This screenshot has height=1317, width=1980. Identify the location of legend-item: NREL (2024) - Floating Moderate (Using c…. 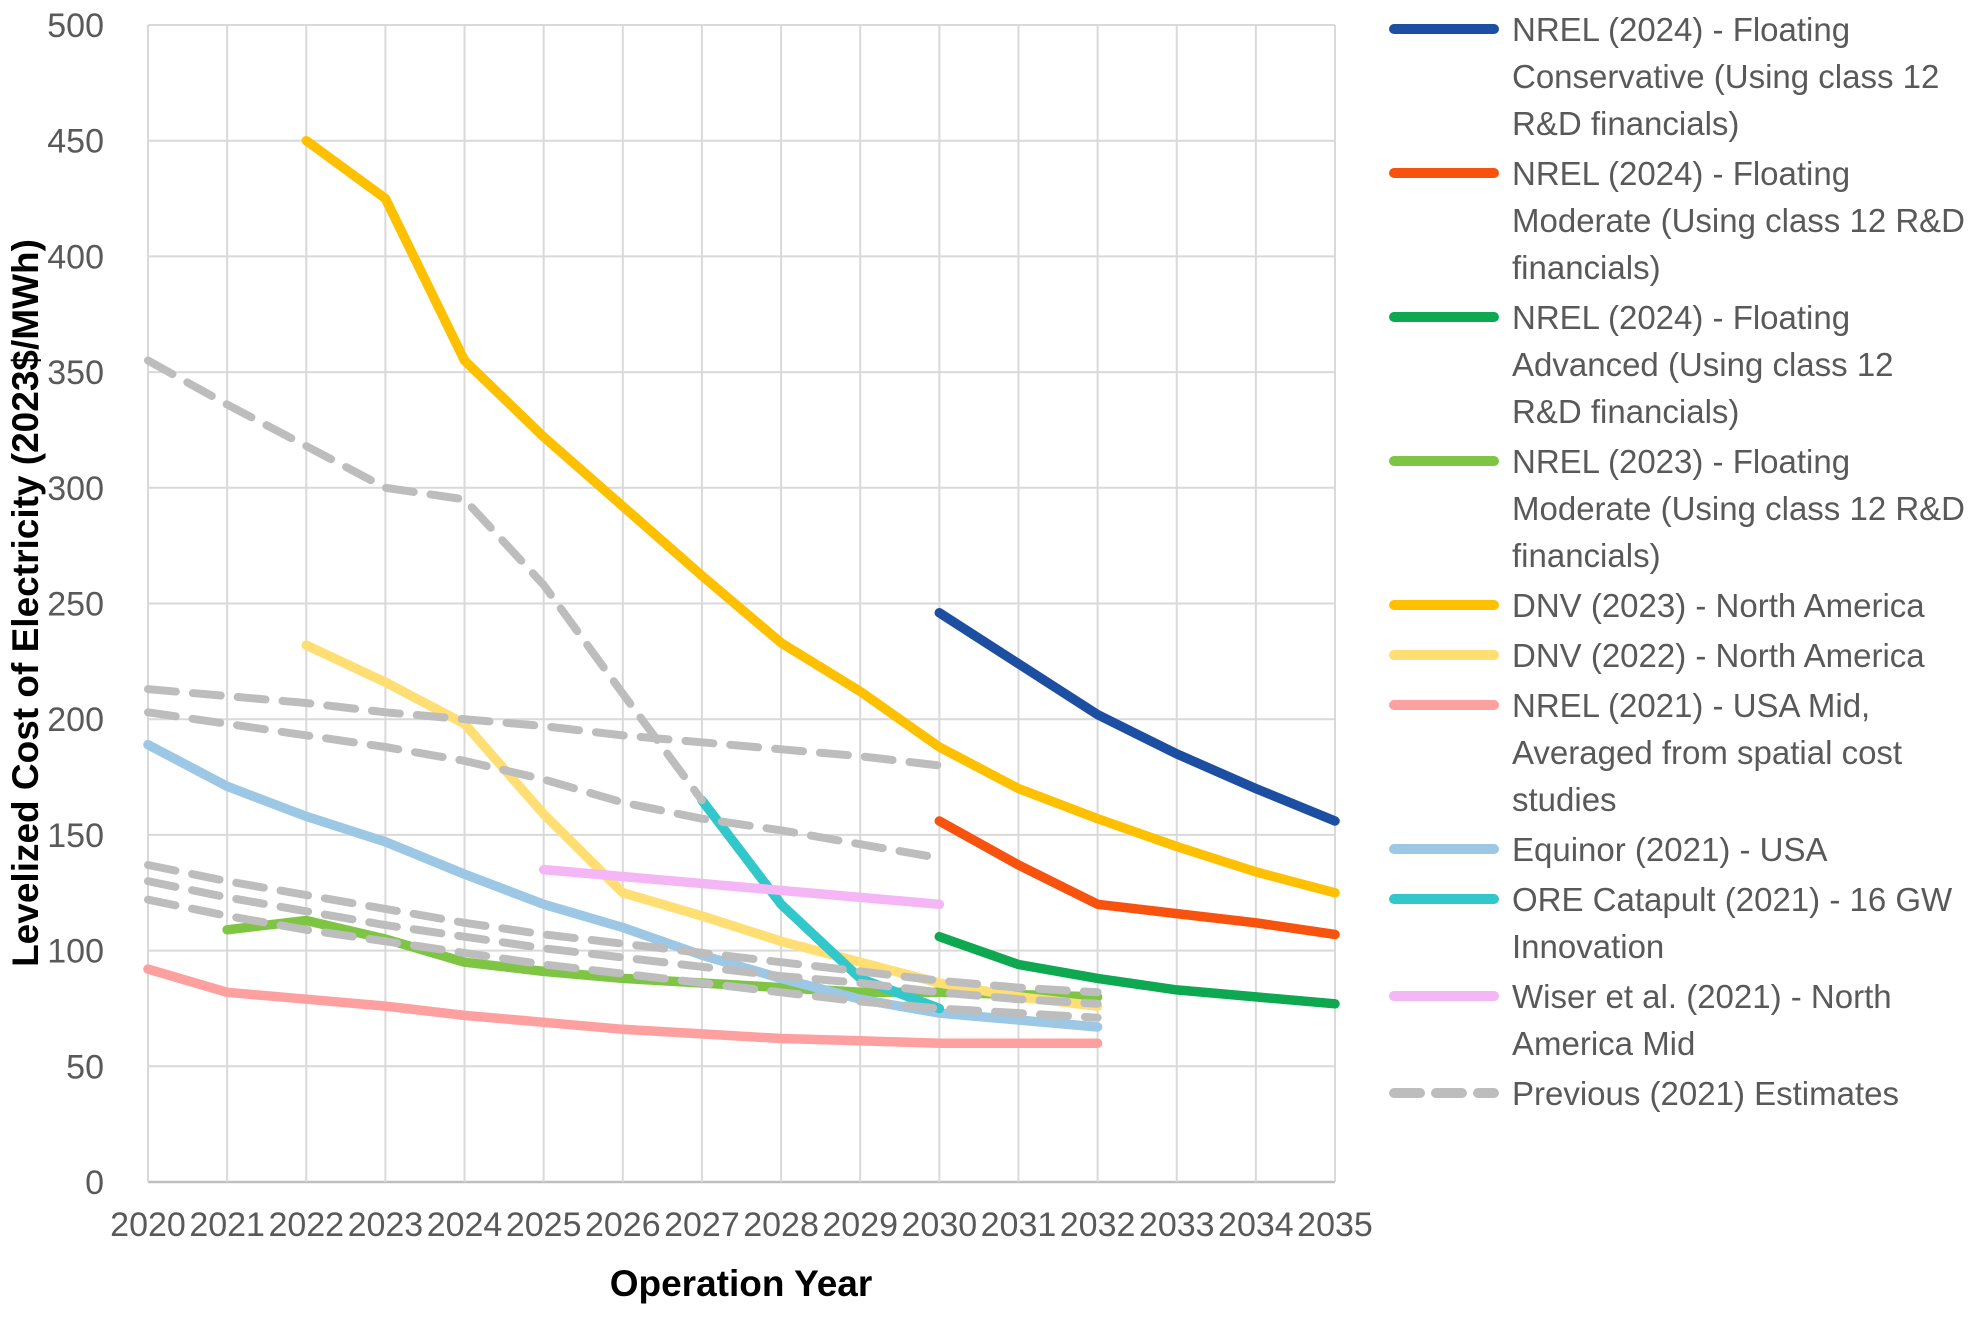
(1677, 220).